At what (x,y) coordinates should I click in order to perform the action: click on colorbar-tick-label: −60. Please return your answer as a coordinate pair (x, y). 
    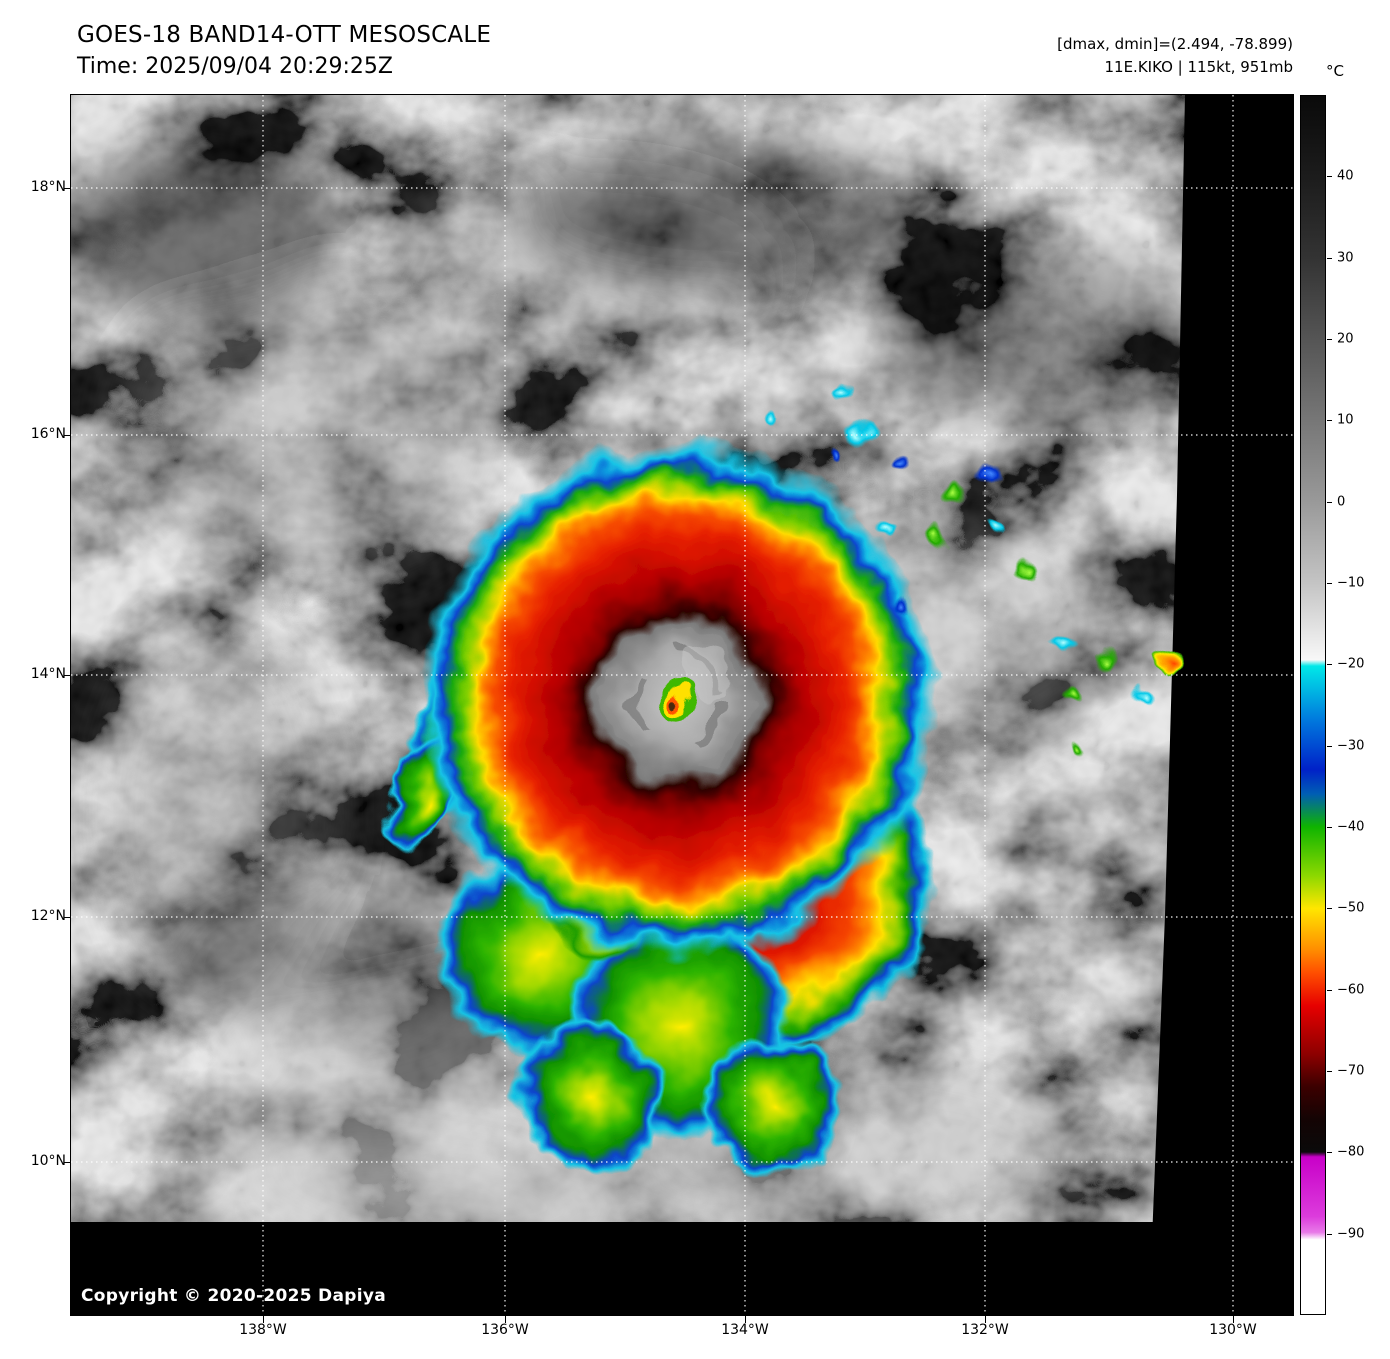
    Looking at the image, I should click on (1351, 990).